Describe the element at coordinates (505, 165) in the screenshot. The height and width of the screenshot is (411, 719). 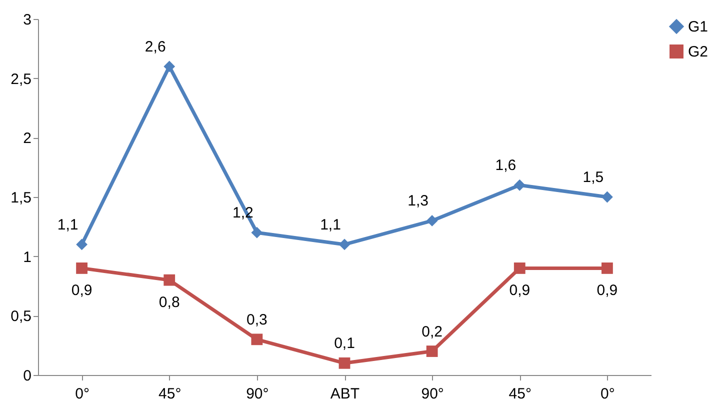
I see `data-label: 1,6` at that location.